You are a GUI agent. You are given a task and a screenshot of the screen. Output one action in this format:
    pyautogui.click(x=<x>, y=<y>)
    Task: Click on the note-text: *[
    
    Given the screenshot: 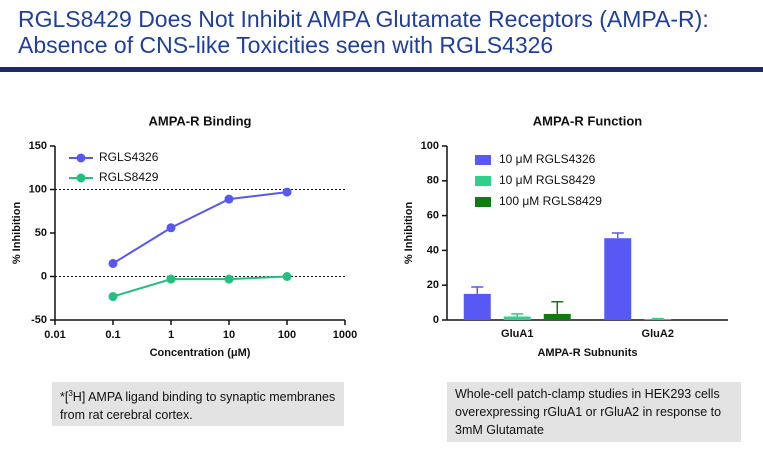 What is the action you would take?
    pyautogui.click(x=64, y=397)
    